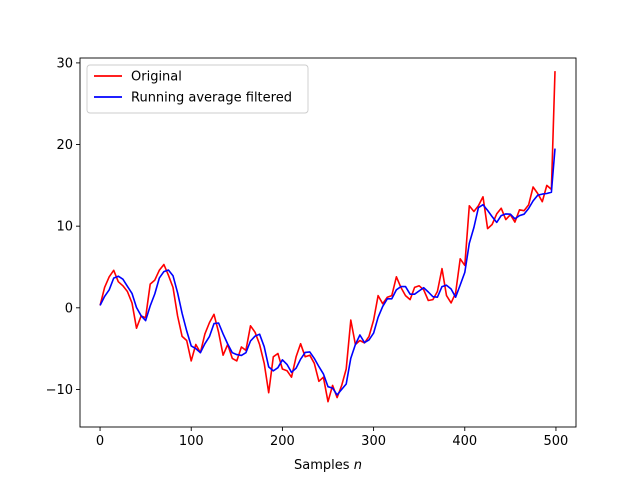  Describe the element at coordinates (282, 441) in the screenshot. I see `x-tick-label: 200` at that location.